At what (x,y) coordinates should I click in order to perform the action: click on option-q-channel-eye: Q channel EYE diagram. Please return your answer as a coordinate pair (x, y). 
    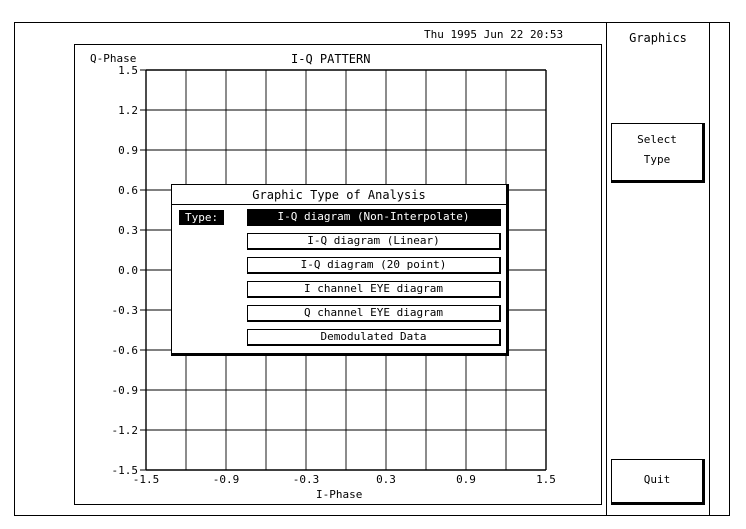
    Looking at the image, I should click on (374, 313).